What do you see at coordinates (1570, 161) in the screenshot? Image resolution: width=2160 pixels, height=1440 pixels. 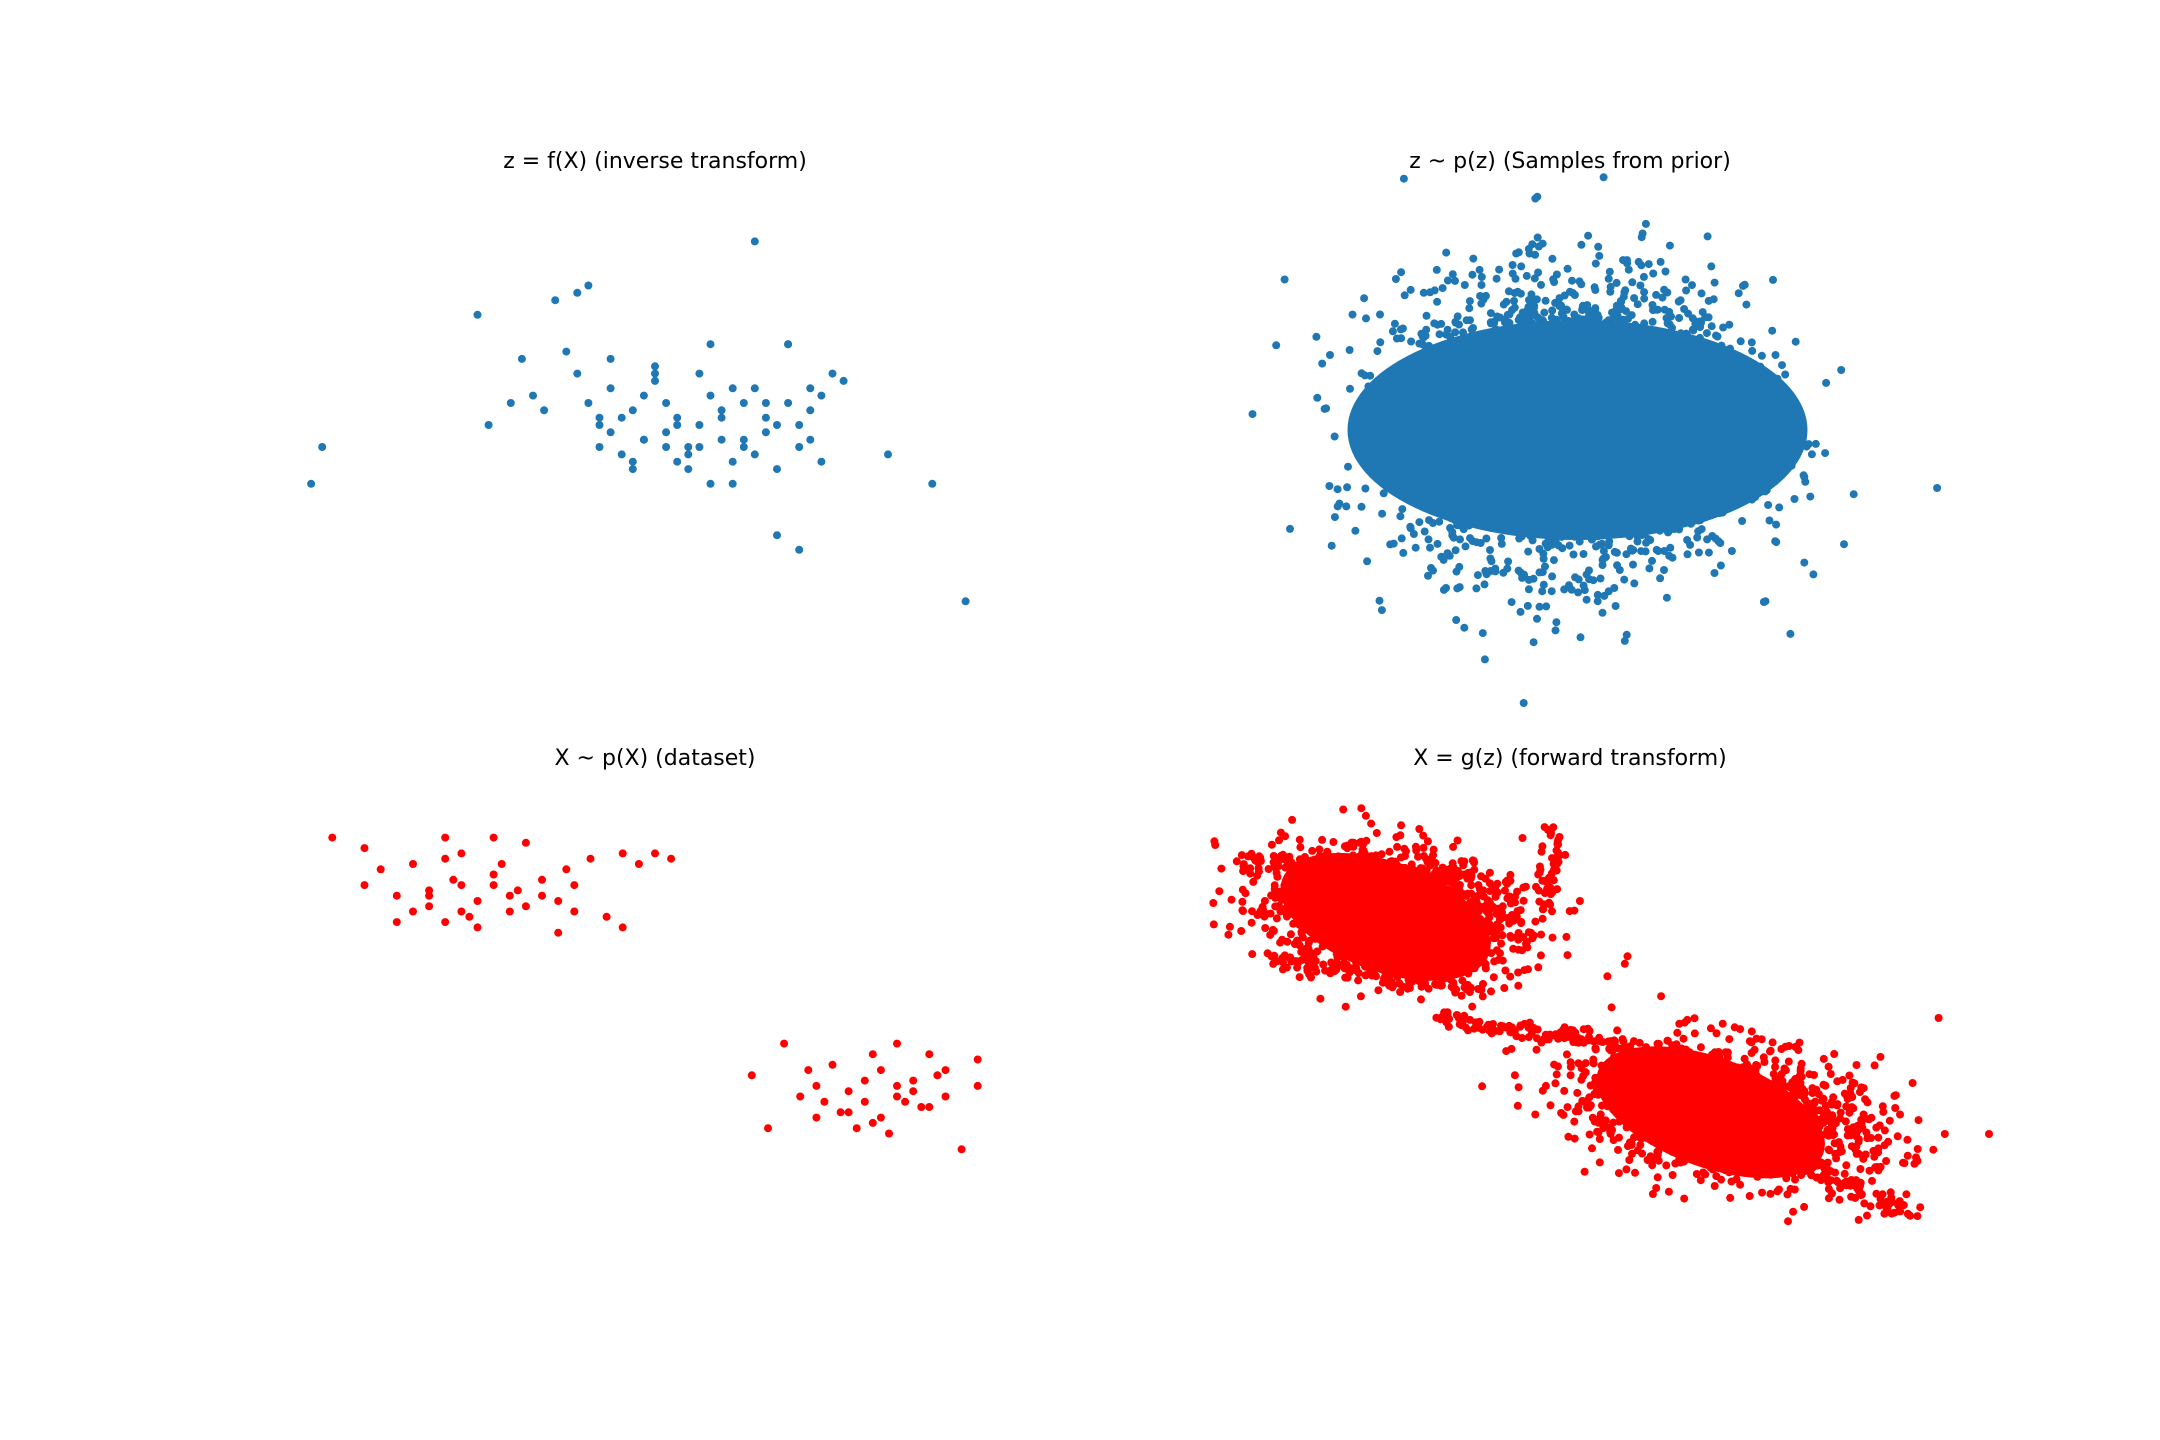 I see `subplot-title: z ~ p(z) (Samples from prior)` at bounding box center [1570, 161].